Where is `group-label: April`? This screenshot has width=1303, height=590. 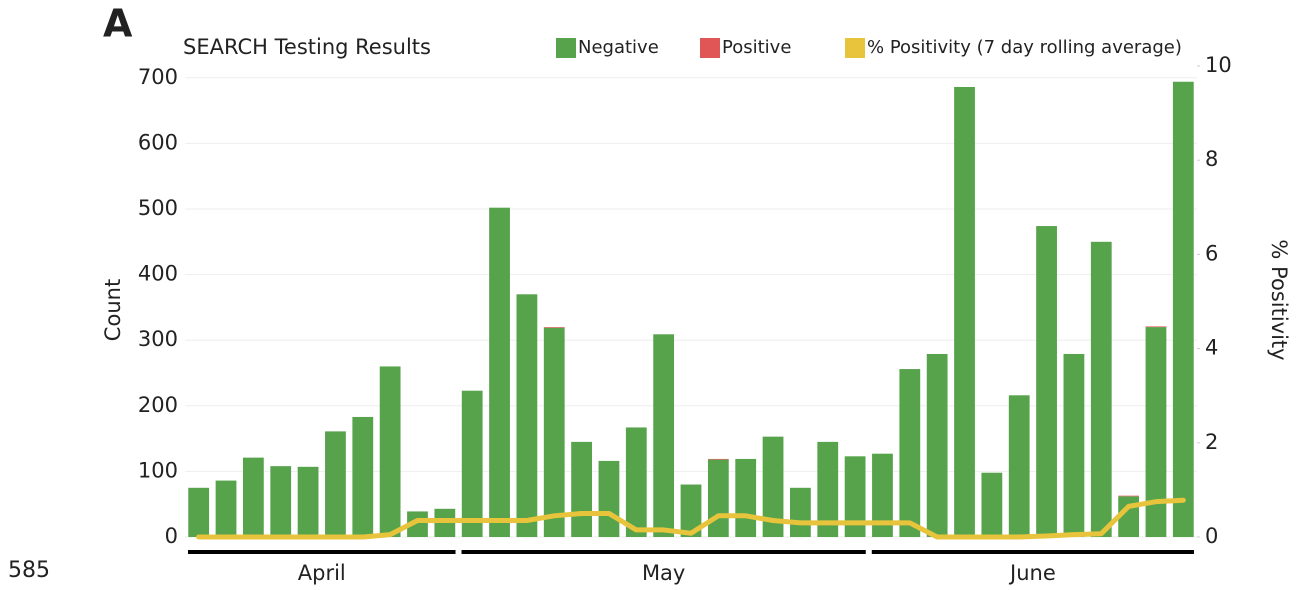
group-label: April is located at coordinates (322, 573).